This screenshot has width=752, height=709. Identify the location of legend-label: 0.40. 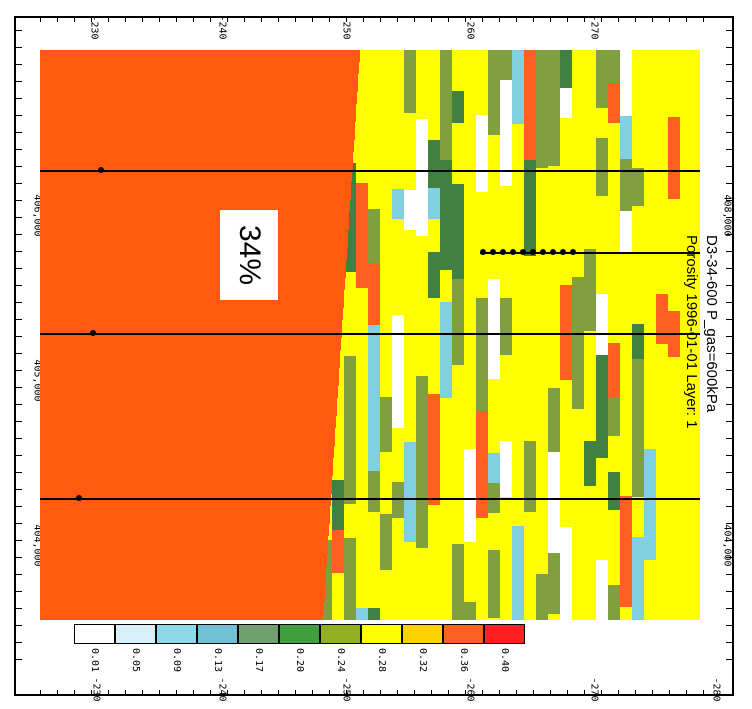
(504, 660).